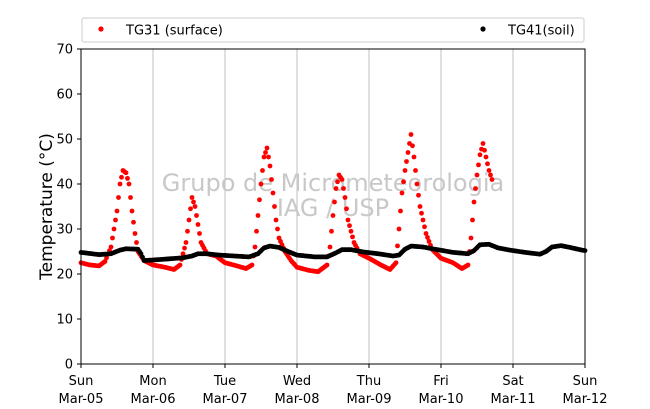 The height and width of the screenshot is (409, 650). Describe the element at coordinates (369, 399) in the screenshot. I see `x-tick-date: Mar-09` at that location.